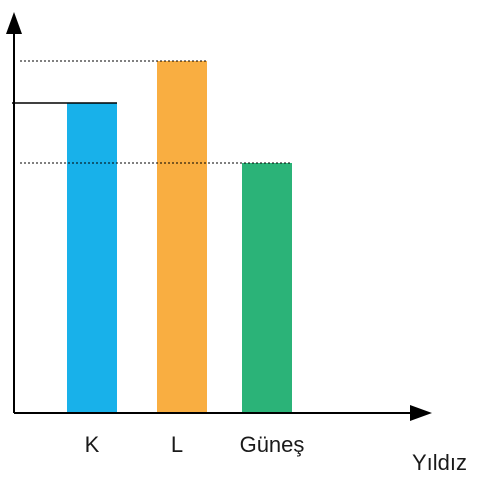 The image size is (487, 479). I want to click on tick-labels-group: K L Güneş, so click(195, 444).